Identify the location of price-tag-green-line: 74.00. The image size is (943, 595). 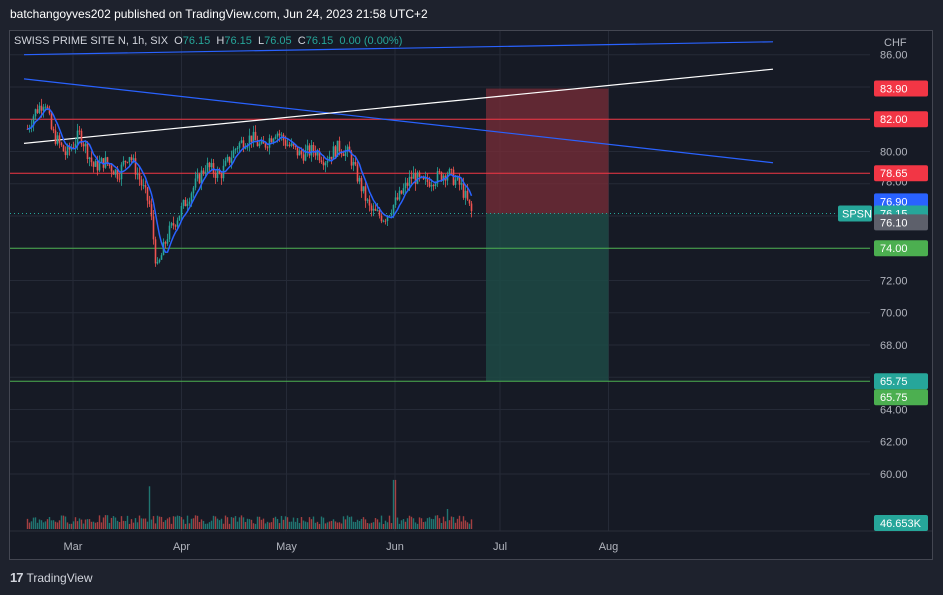
(901, 248).